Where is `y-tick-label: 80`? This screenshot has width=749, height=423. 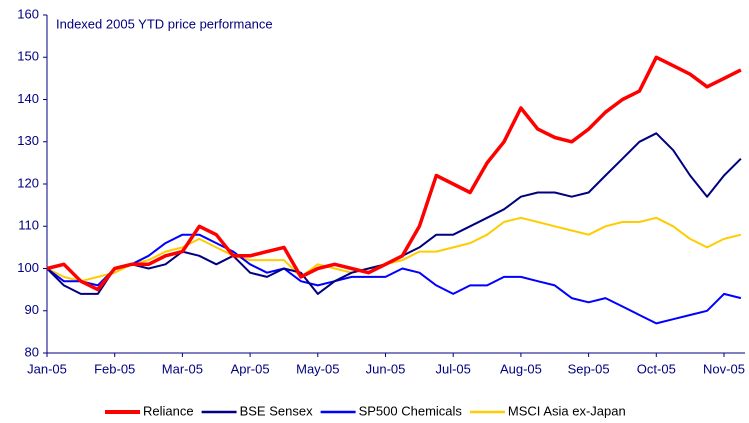
y-tick-label: 80 is located at coordinates (32, 351).